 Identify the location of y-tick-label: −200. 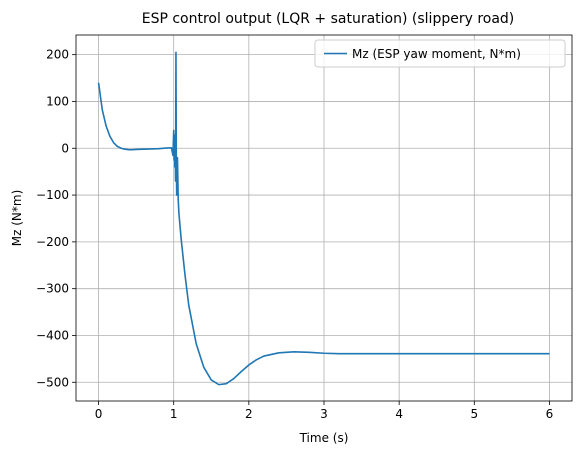
(52, 242).